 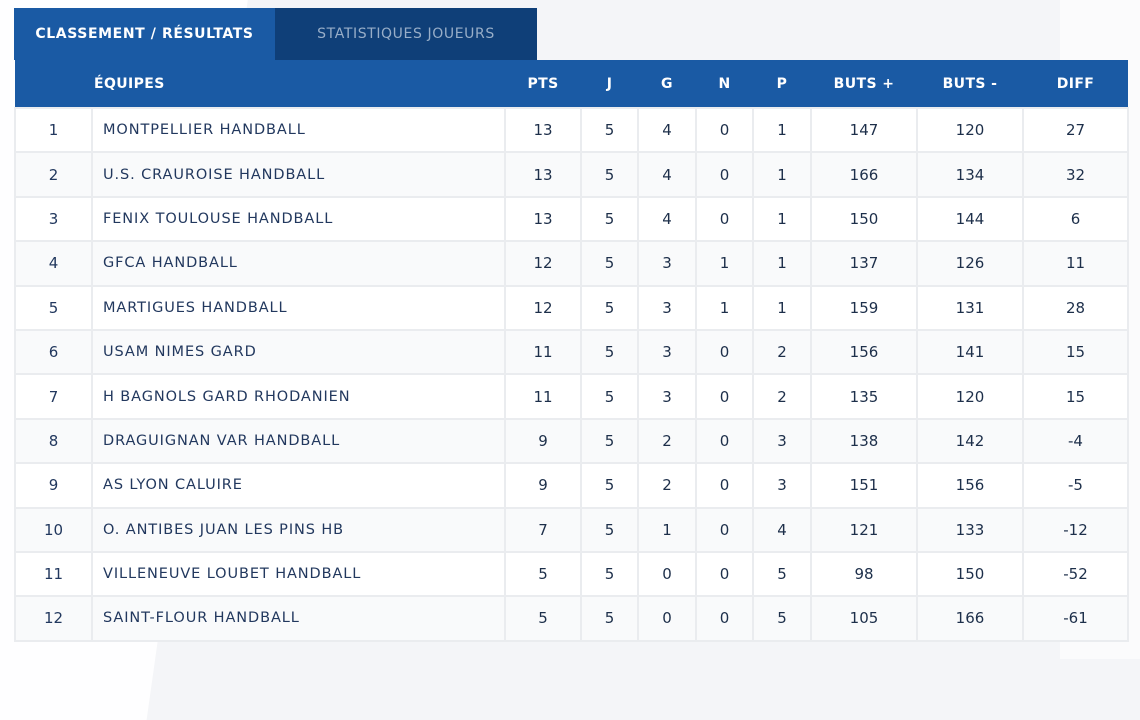 What do you see at coordinates (543, 529) in the screenshot?
I see `cell-pts: 7` at bounding box center [543, 529].